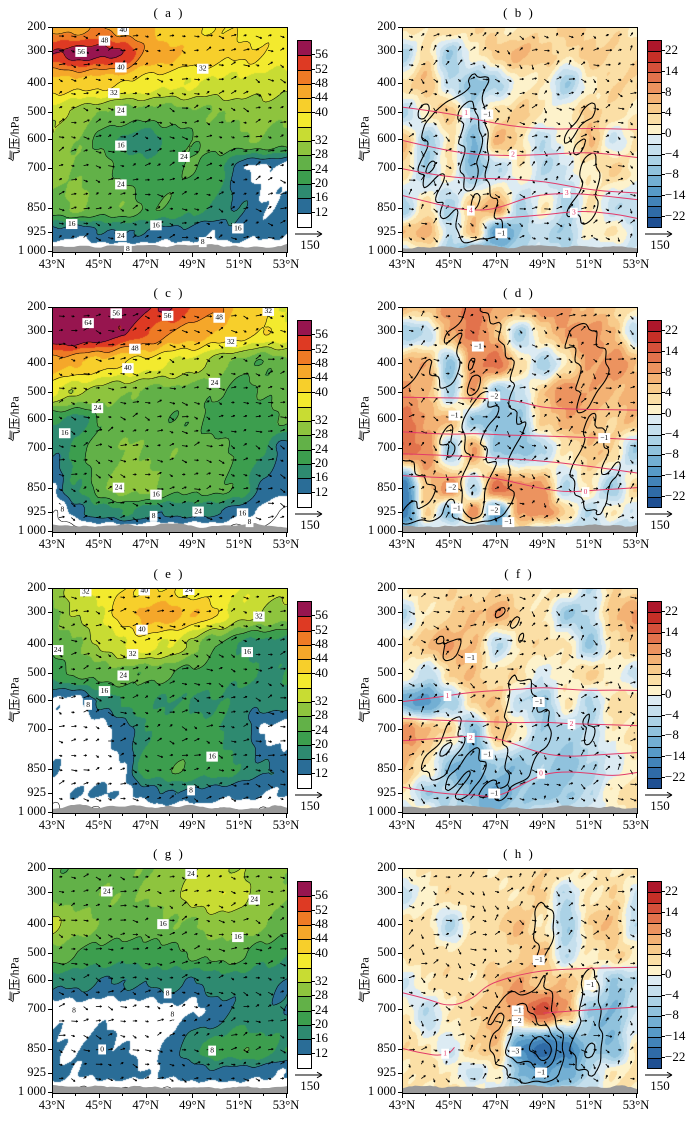  What do you see at coordinates (542, 544) in the screenshot?
I see `x-tick-label: 49°N` at bounding box center [542, 544].